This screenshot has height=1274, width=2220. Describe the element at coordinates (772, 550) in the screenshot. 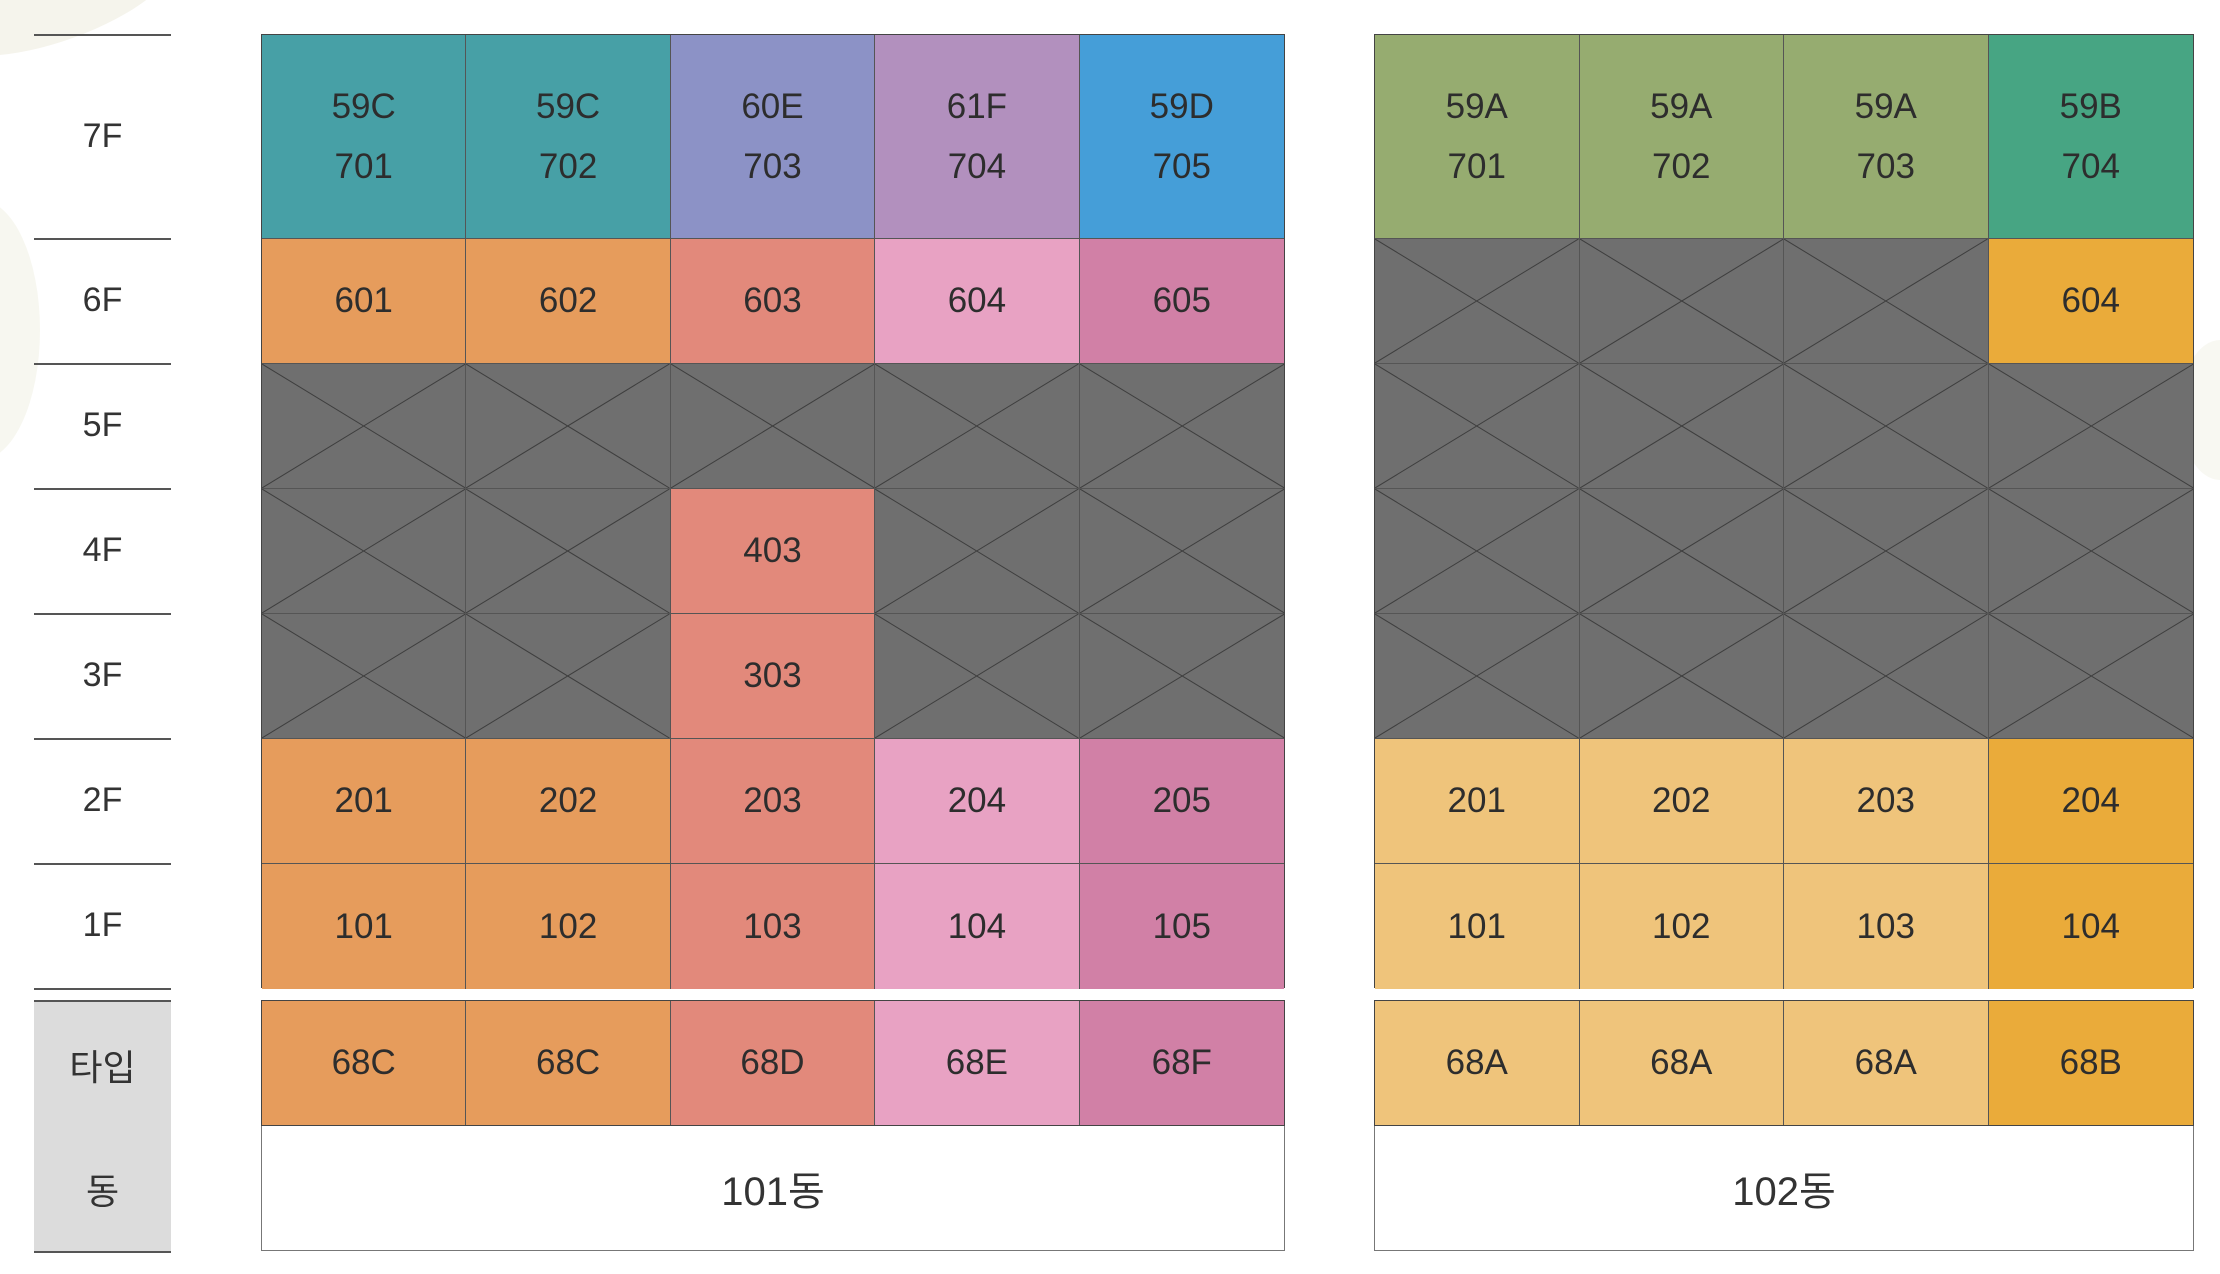

I see `unit-number: 403` at that location.